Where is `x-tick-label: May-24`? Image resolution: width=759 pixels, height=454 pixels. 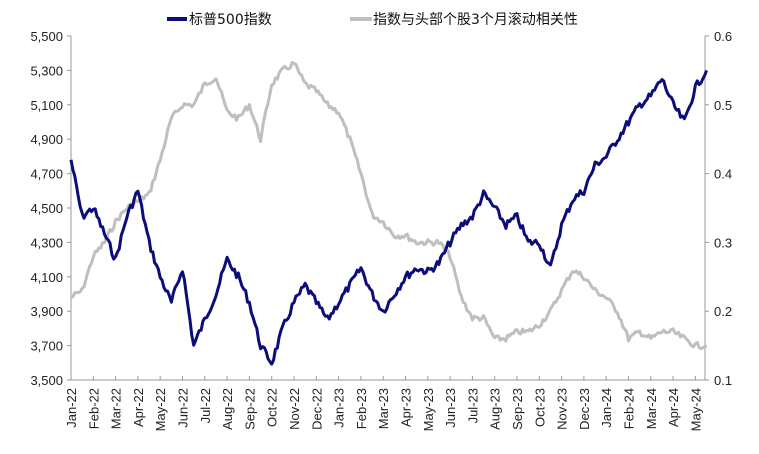
x-tick-label: May-24 is located at coordinates (695, 409).